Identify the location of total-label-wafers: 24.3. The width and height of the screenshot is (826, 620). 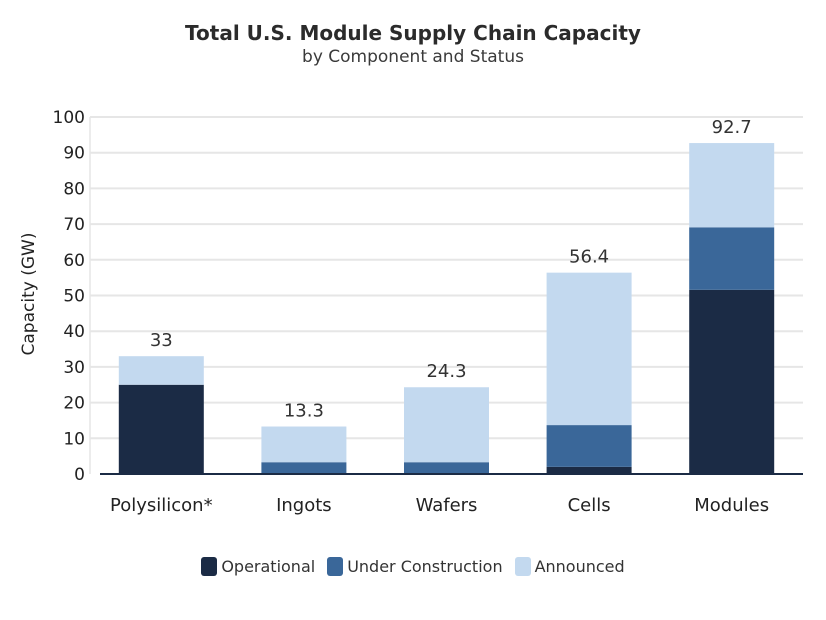
(446, 371).